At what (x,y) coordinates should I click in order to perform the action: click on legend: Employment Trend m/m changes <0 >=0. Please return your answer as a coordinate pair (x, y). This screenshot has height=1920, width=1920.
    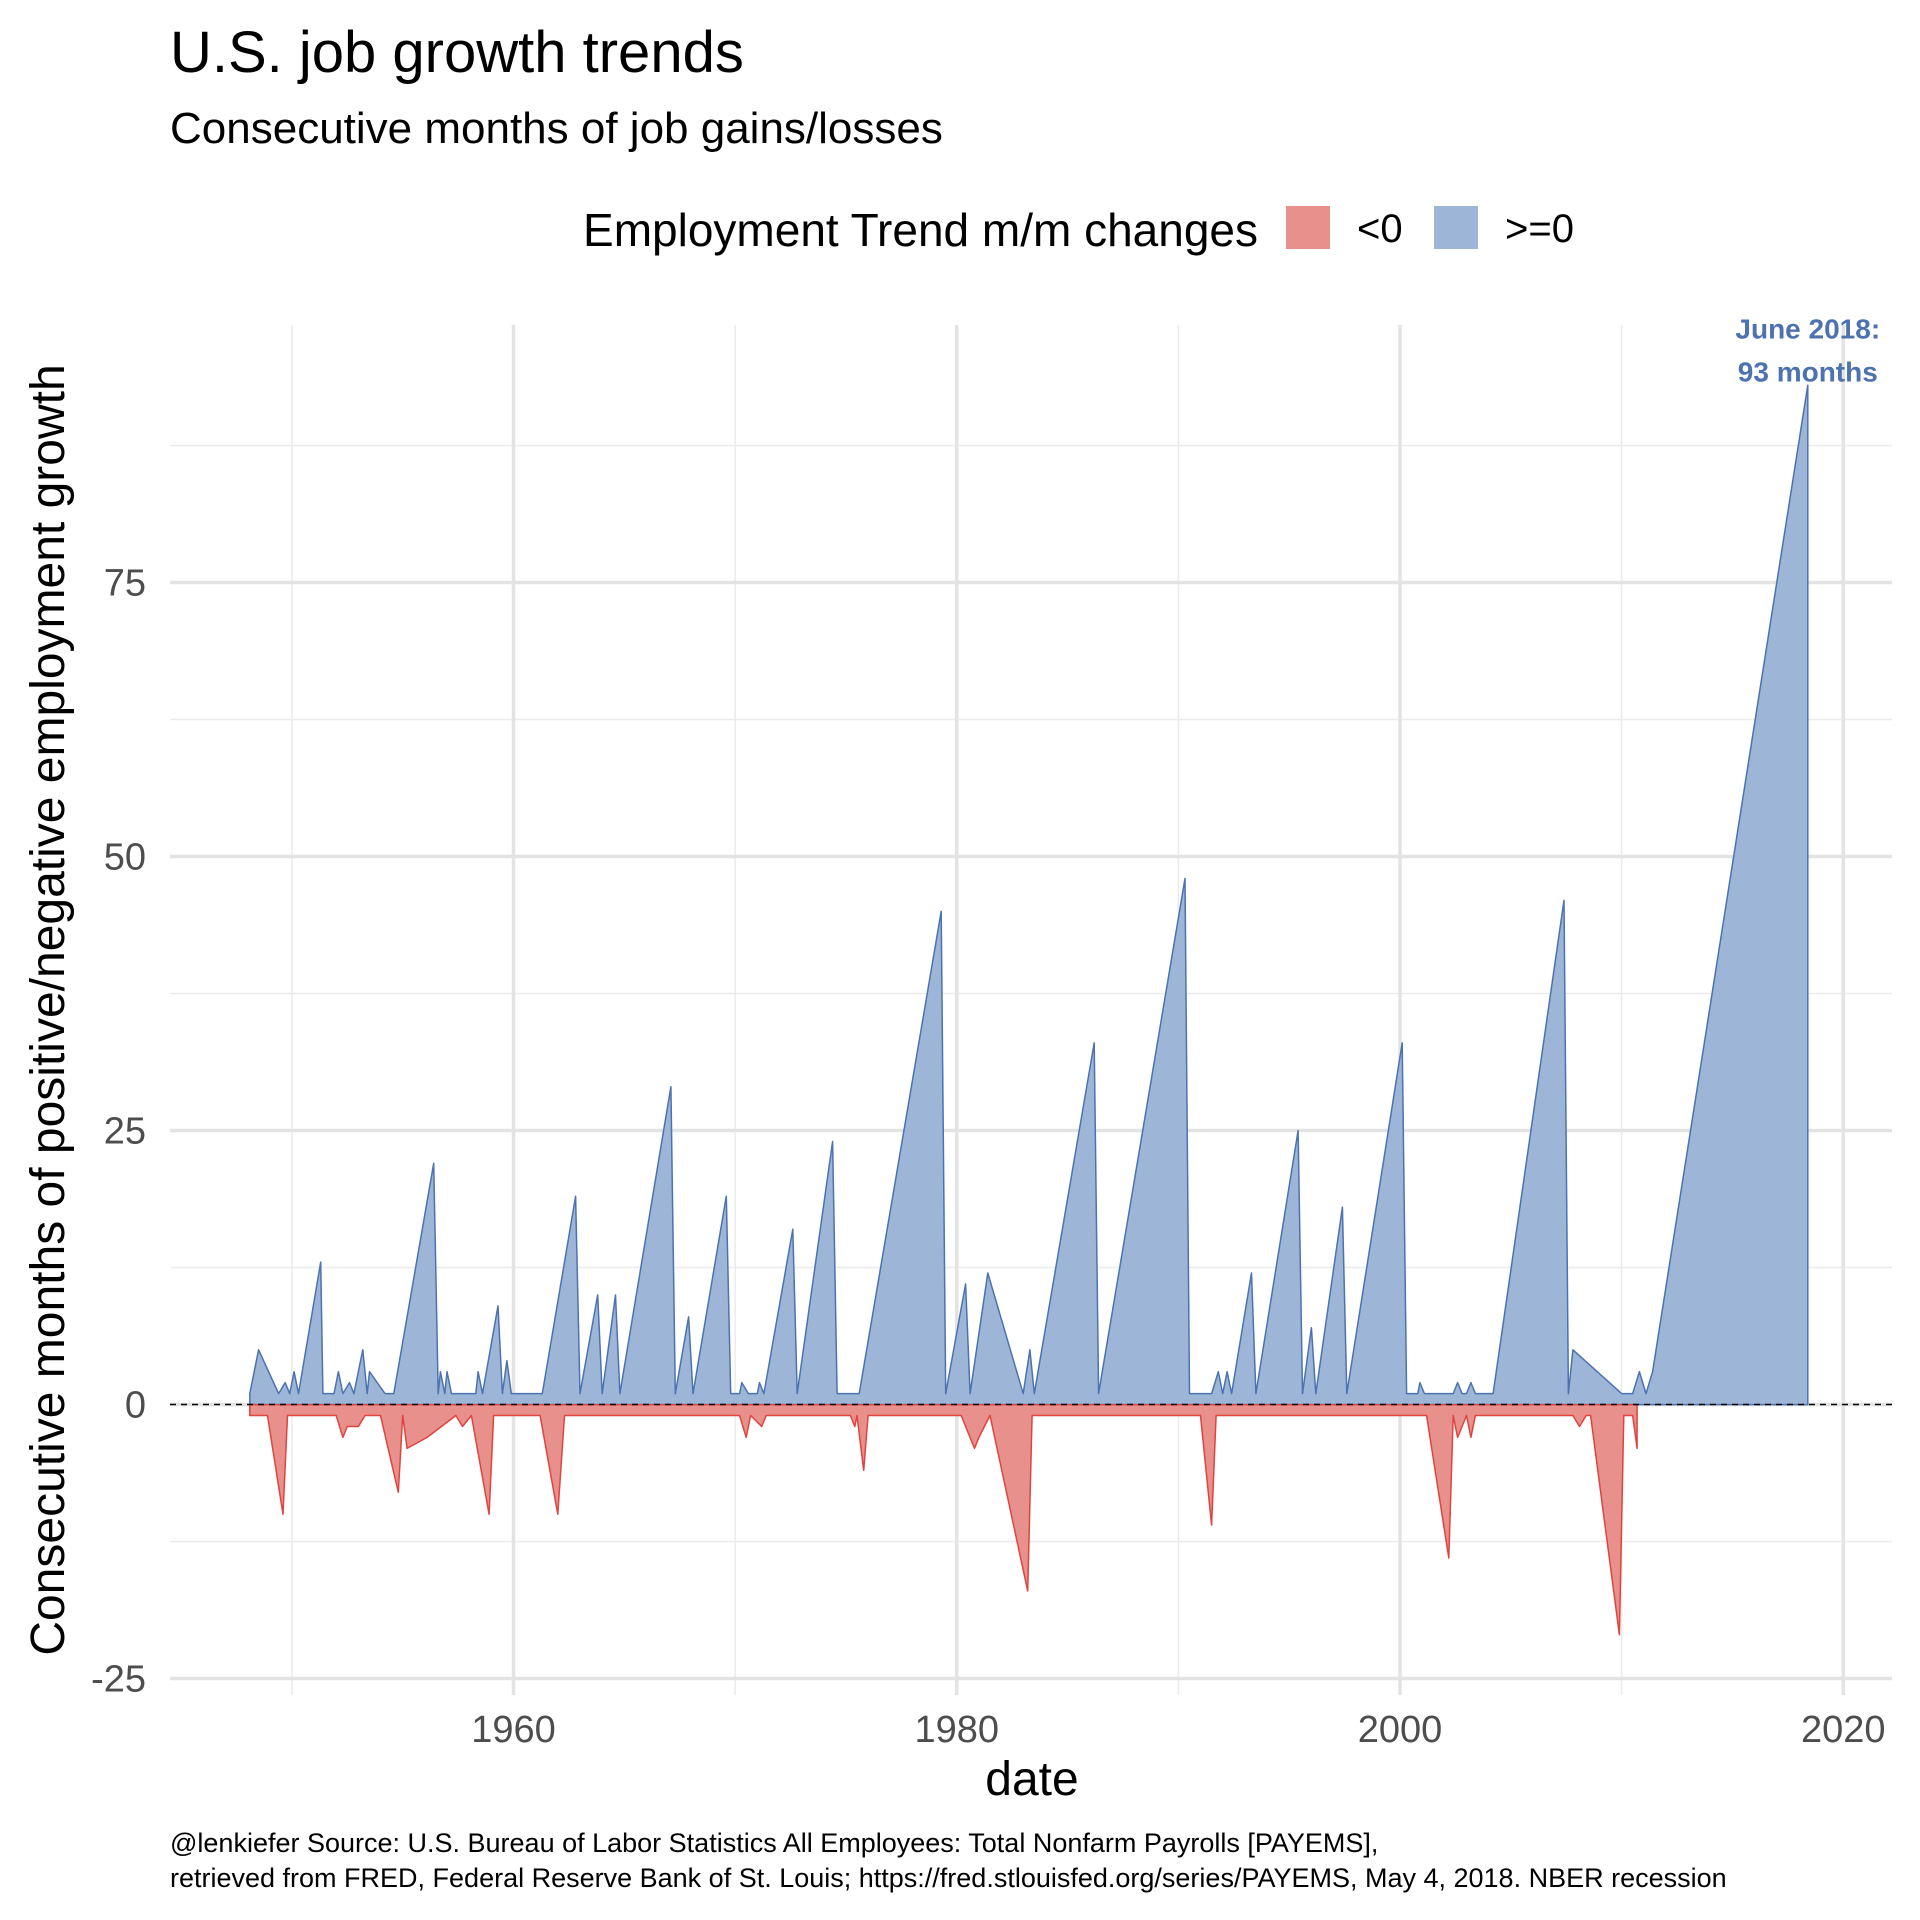
    Looking at the image, I should click on (1078, 230).